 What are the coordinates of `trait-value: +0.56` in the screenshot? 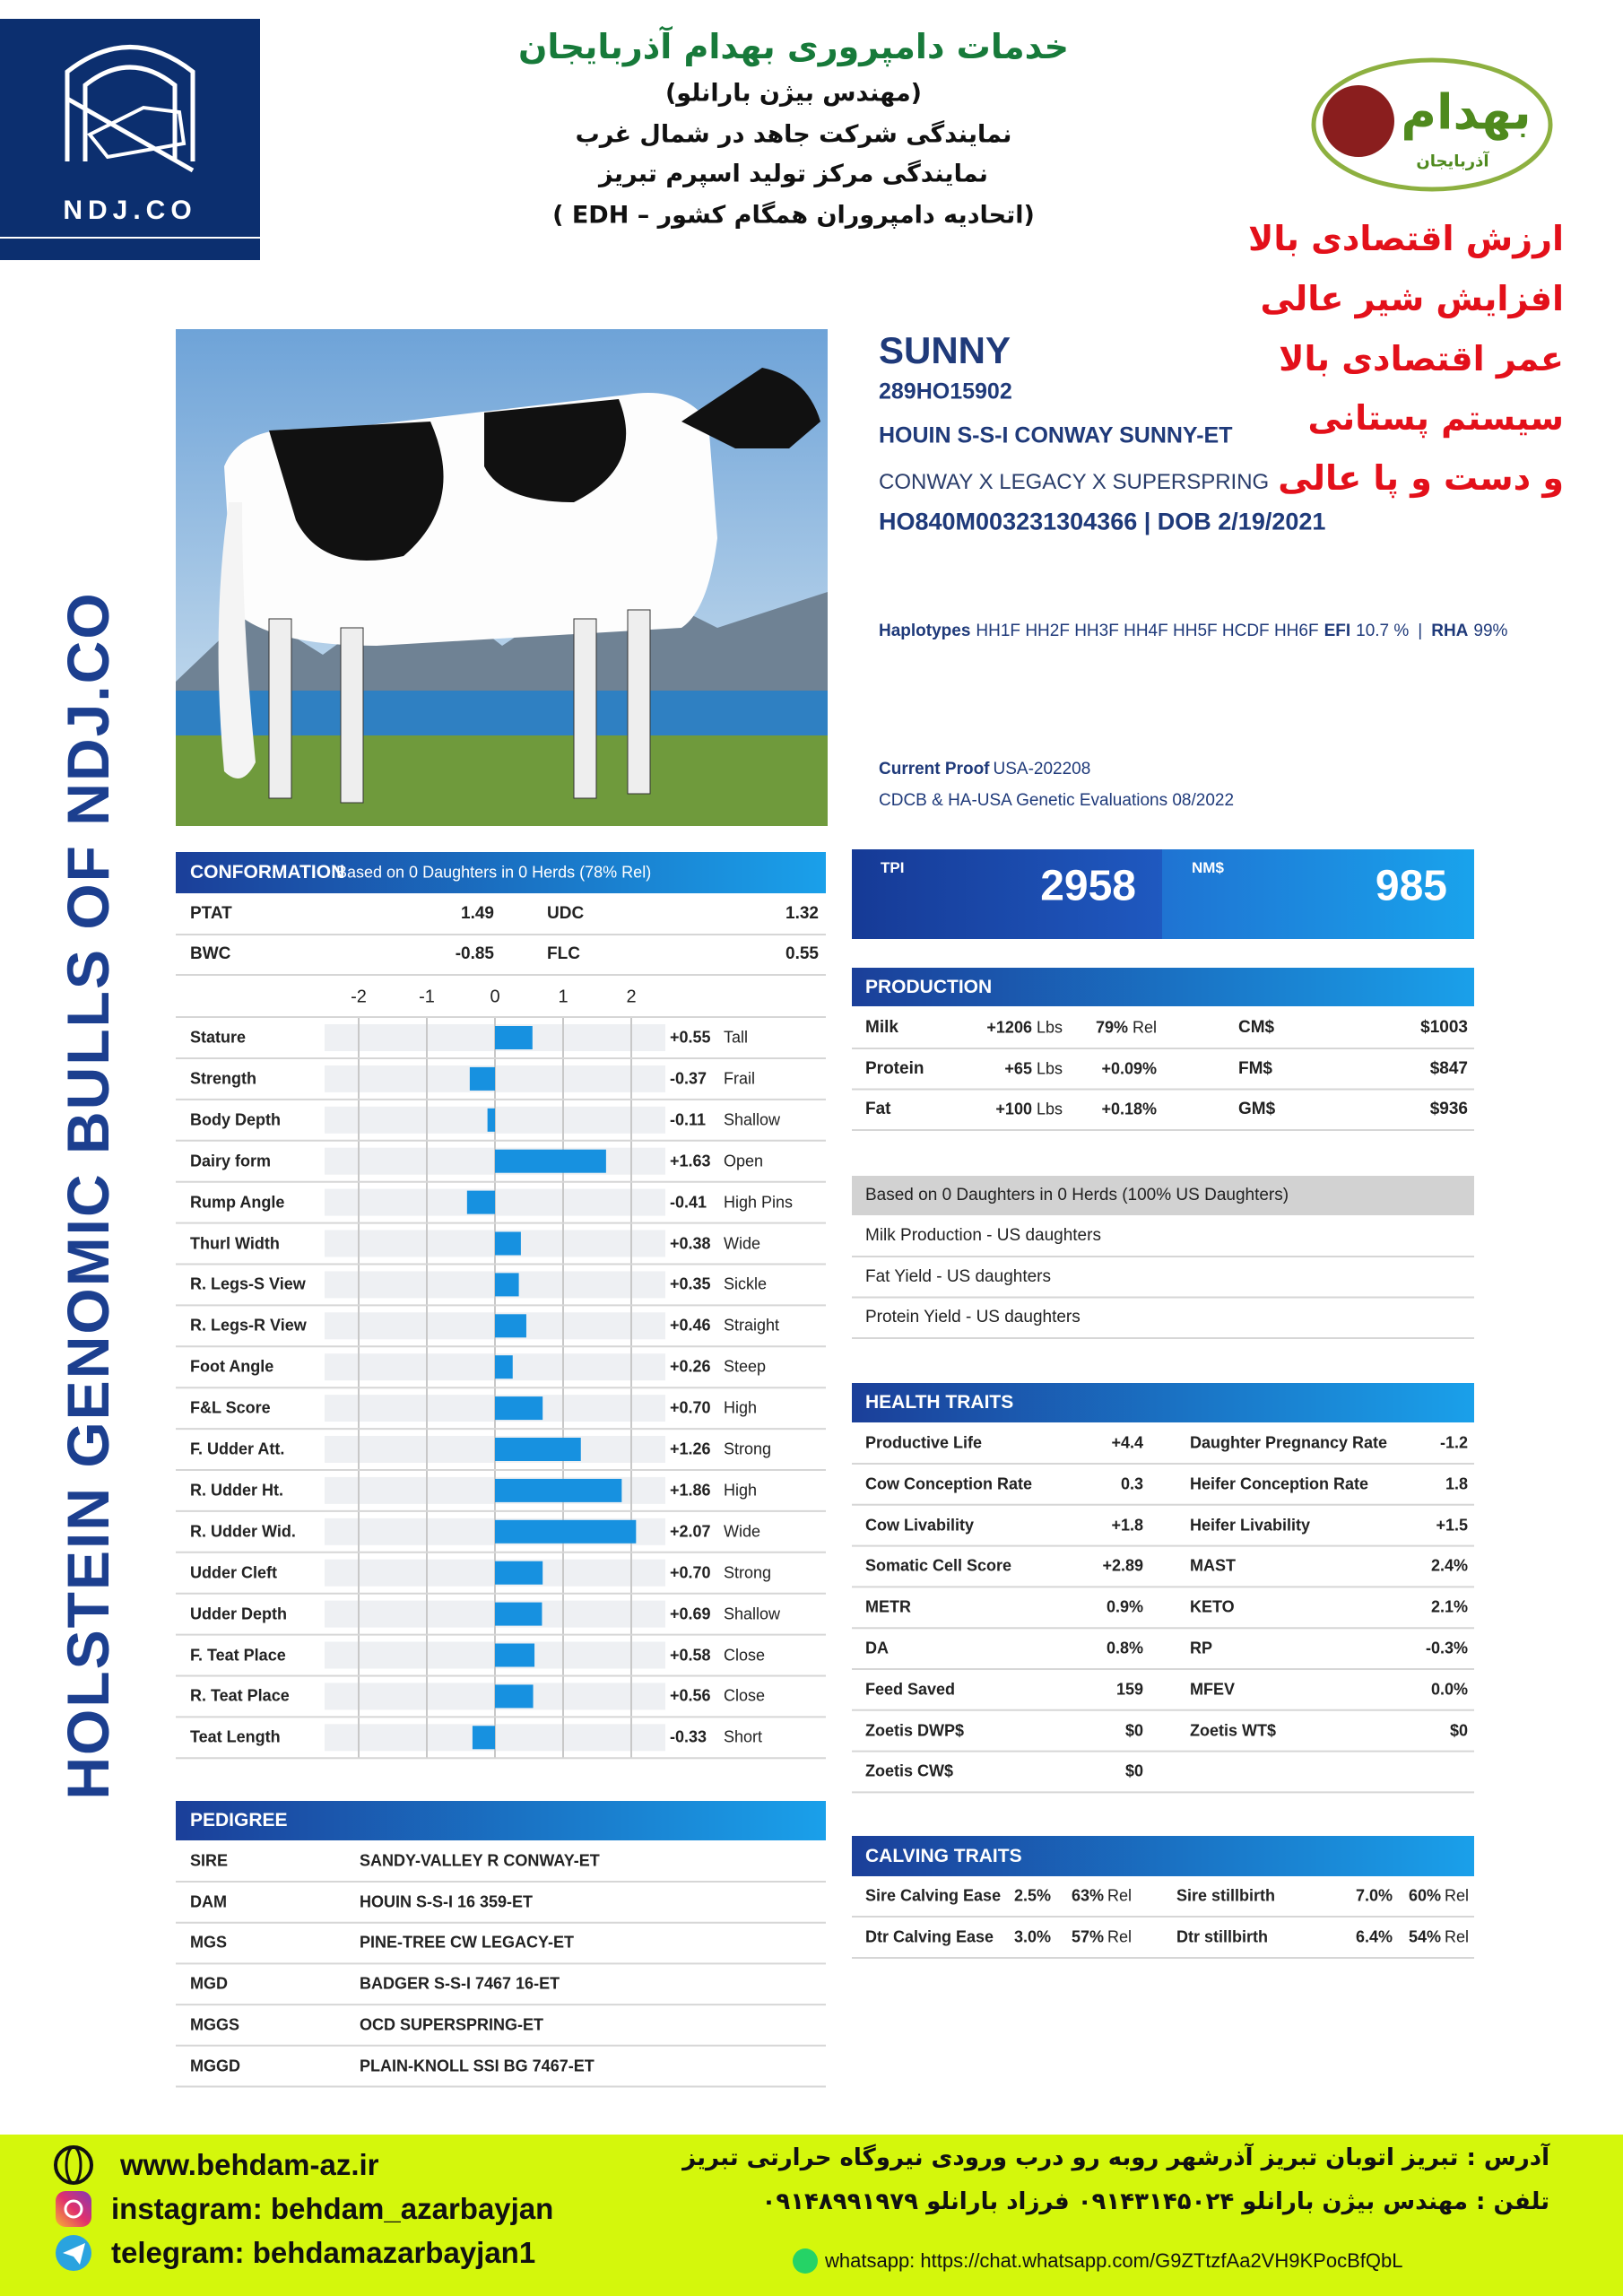 It's located at (690, 1695).